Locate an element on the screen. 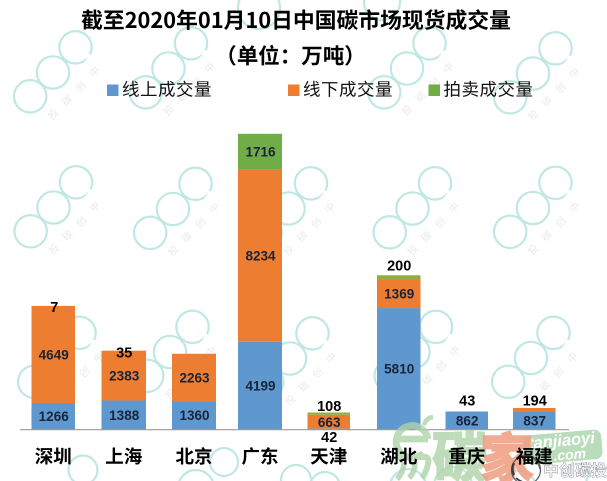 Image resolution: width=607 pixels, height=481 pixels. svg-text: 42 is located at coordinates (329, 438).